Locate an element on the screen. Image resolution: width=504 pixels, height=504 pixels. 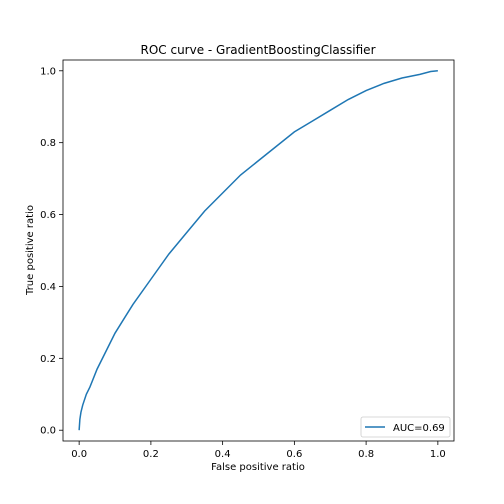
legend-box is located at coordinates (405, 427).